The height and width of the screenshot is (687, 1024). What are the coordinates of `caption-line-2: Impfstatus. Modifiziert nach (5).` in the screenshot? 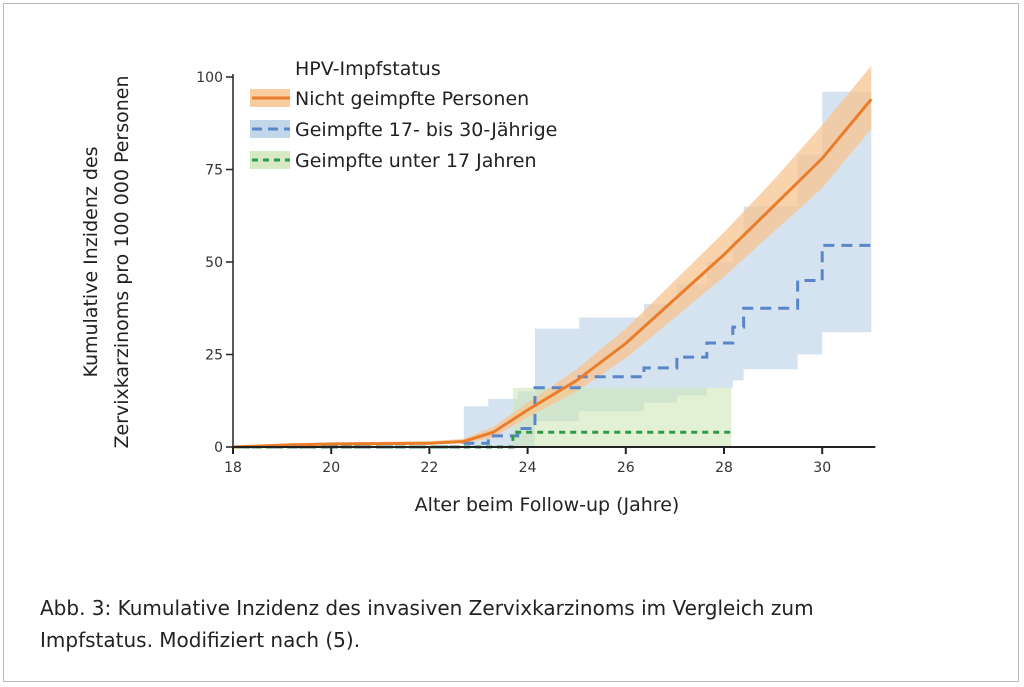 It's located at (200, 640).